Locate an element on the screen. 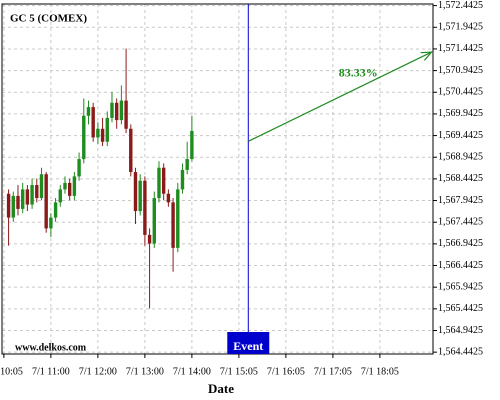 The height and width of the screenshot is (400, 500). event-box is located at coordinates (248, 343).